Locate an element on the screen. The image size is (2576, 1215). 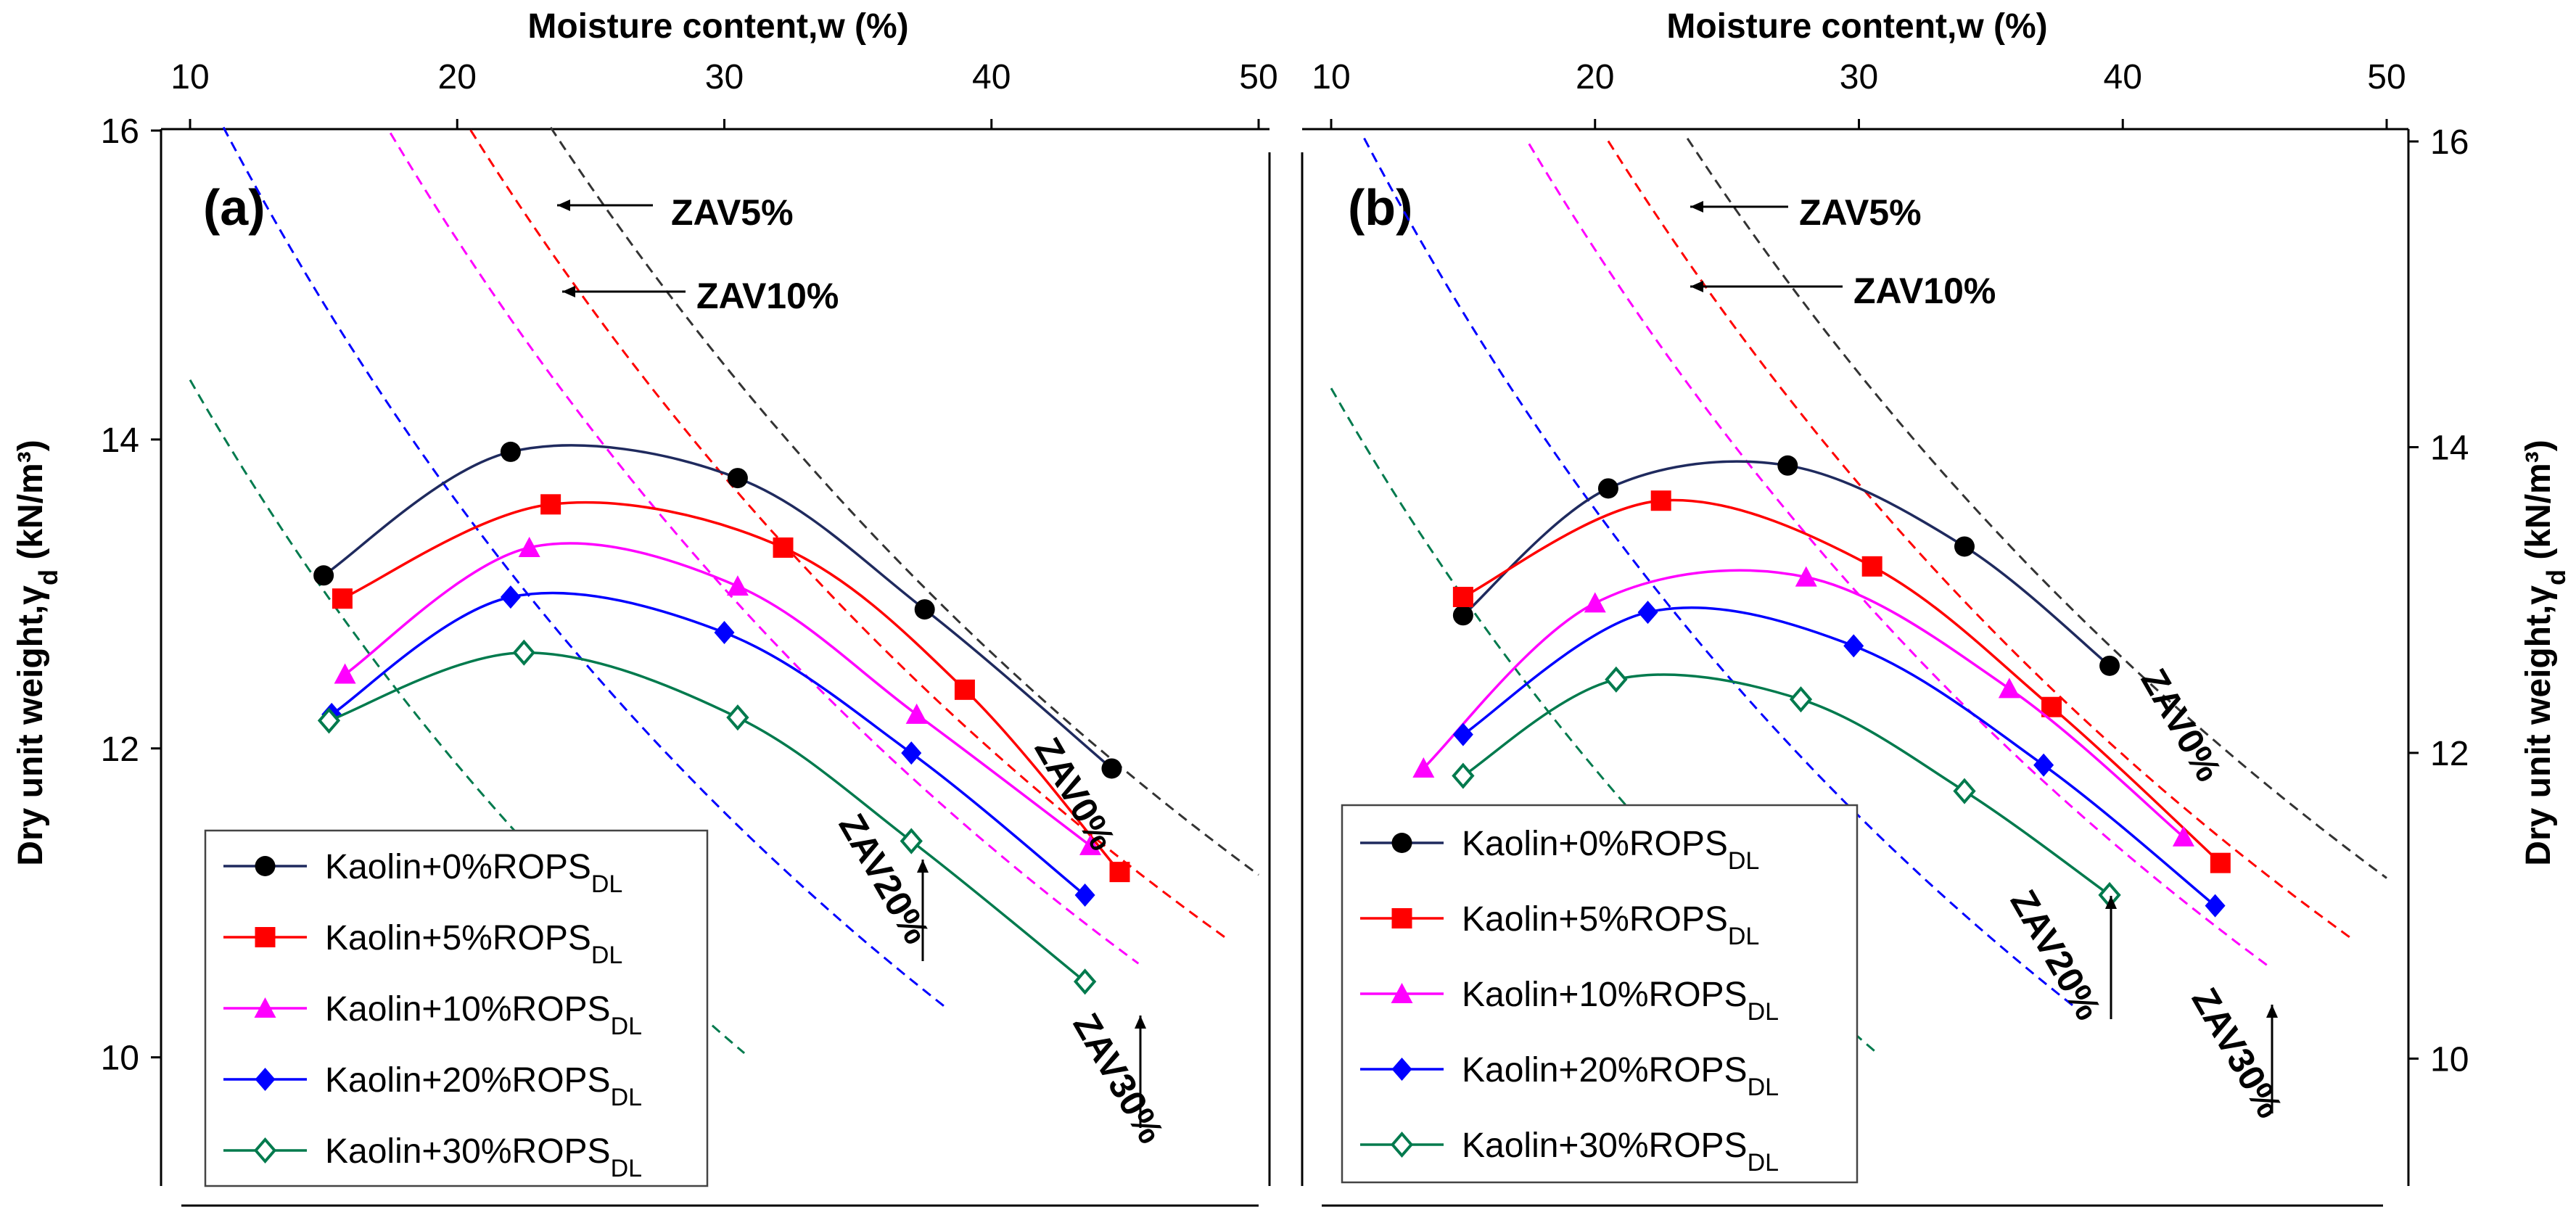
y-tick-label: 16 is located at coordinates (2449, 143).